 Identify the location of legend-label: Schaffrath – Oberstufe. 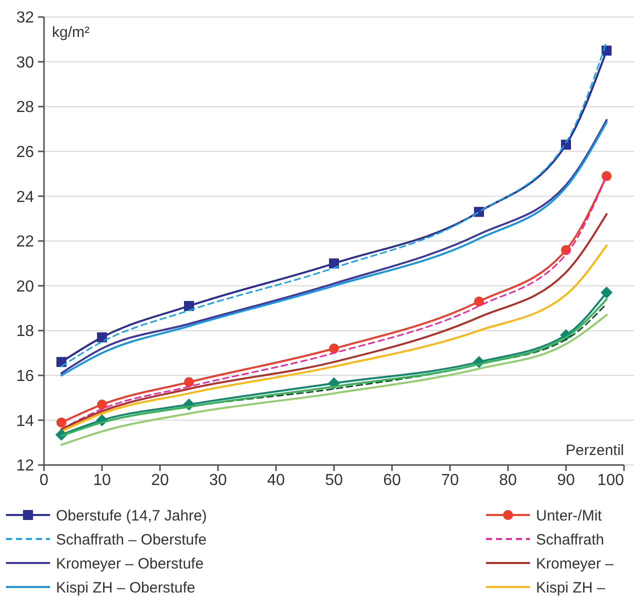
(131, 539).